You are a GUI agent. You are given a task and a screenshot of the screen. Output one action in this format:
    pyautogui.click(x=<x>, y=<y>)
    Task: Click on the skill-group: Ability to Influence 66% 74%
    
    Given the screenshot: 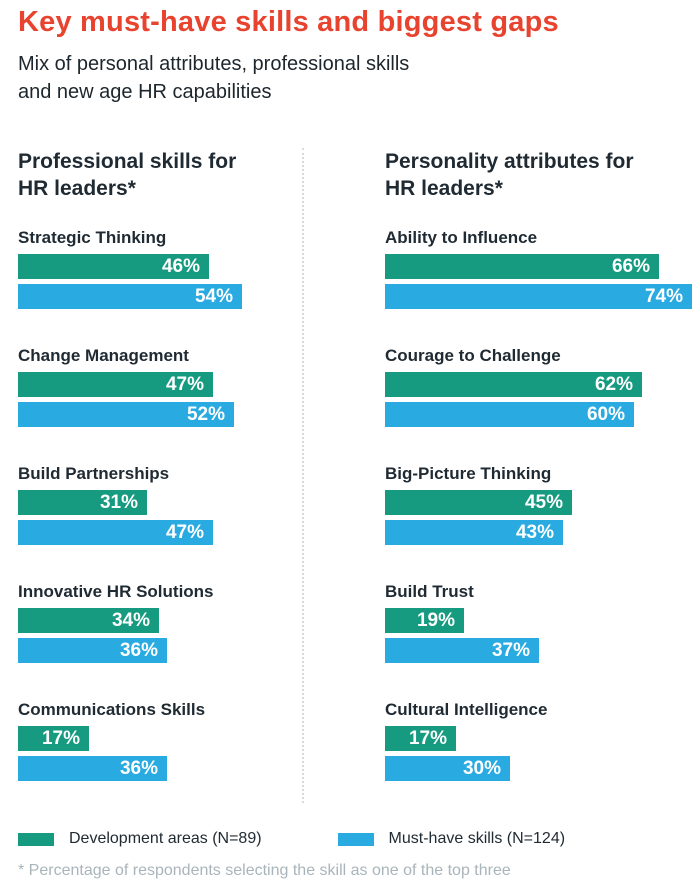 What is the action you would take?
    pyautogui.click(x=541, y=268)
    